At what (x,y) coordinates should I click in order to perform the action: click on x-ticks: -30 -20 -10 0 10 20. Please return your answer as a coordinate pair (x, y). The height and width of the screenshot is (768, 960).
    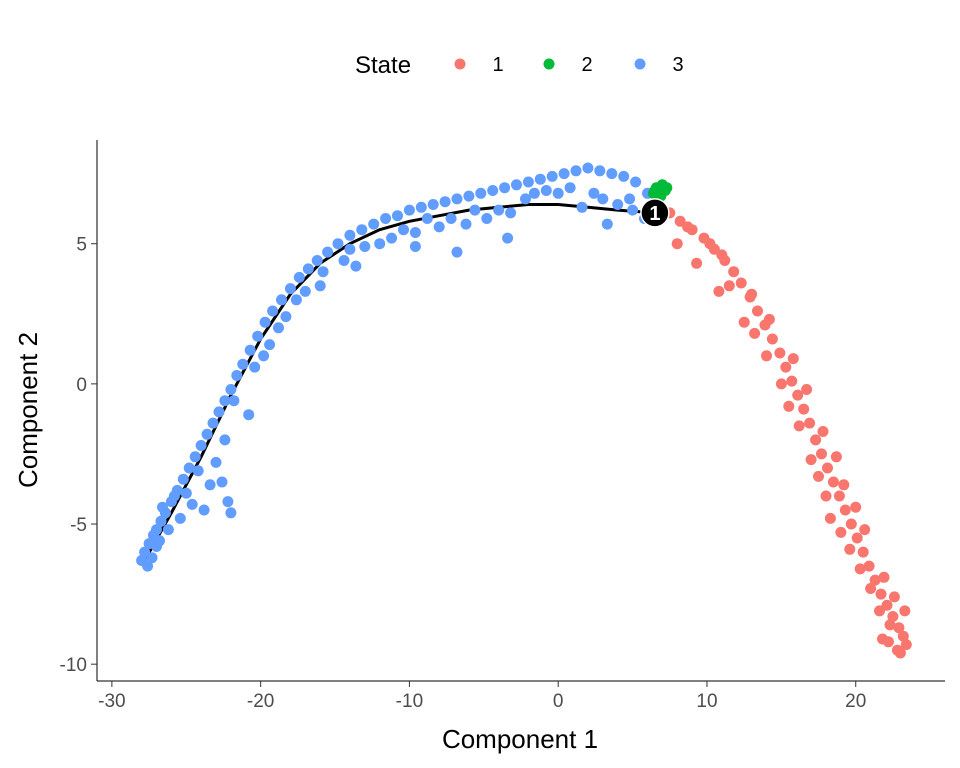
    Looking at the image, I should click on (482, 696).